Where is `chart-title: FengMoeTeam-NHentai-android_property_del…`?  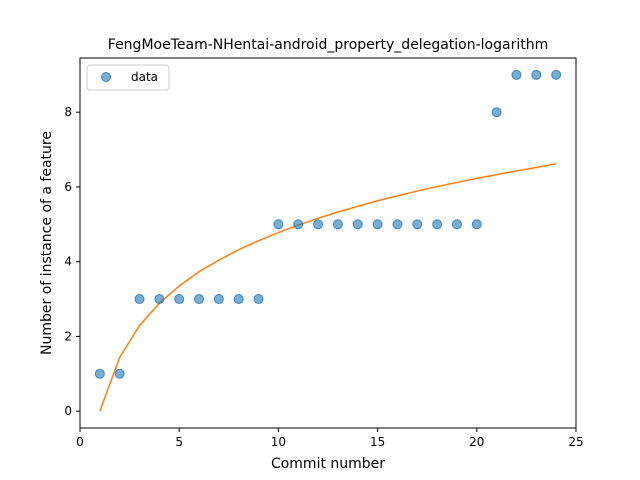 chart-title: FengMoeTeam-NHentai-android_property_del… is located at coordinates (328, 45).